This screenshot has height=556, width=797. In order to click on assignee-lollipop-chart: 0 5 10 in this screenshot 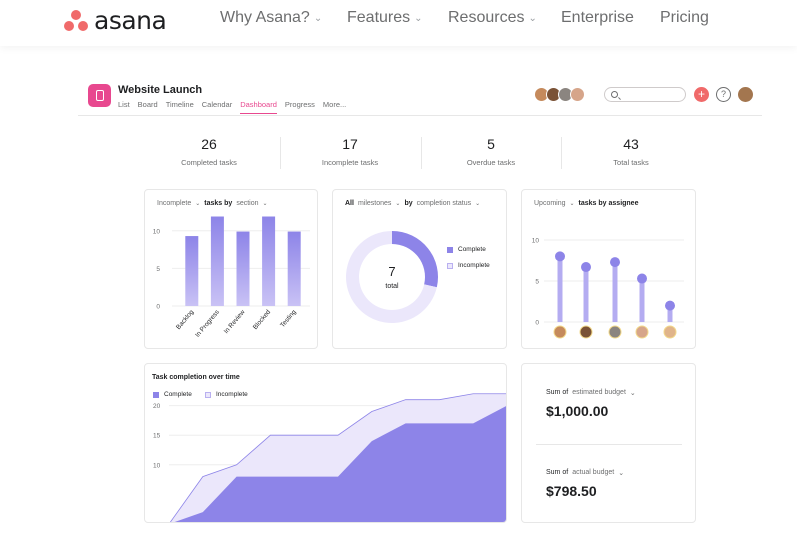, I will do `click(608, 288)`.